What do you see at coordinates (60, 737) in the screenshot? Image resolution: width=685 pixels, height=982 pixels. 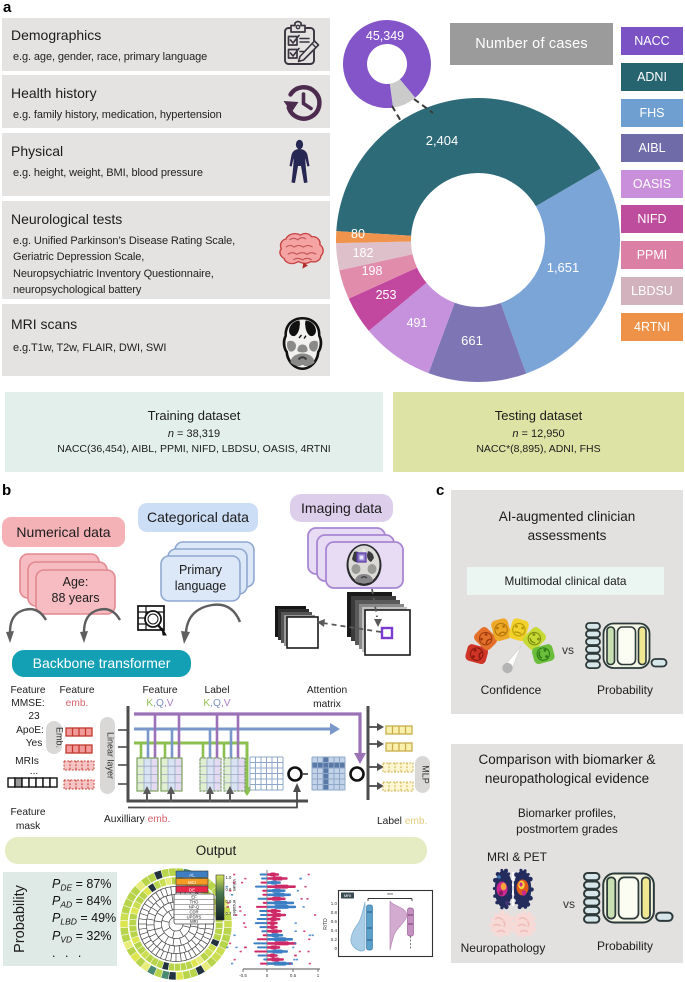 I see `svg-text: Emb.` at bounding box center [60, 737].